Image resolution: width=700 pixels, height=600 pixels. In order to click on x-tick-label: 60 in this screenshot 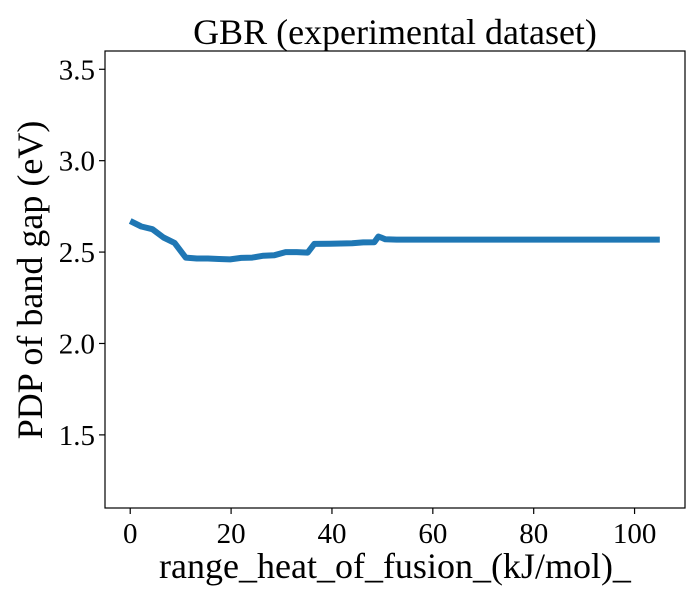, I will do `click(432, 534)`.